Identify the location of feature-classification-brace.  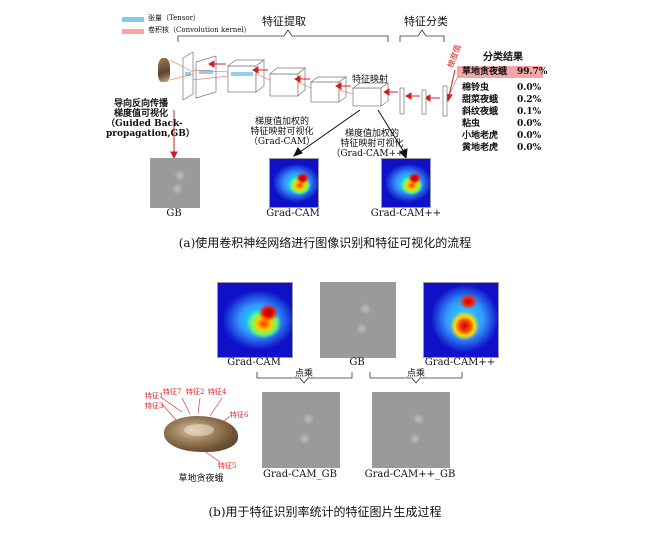
(422, 35).